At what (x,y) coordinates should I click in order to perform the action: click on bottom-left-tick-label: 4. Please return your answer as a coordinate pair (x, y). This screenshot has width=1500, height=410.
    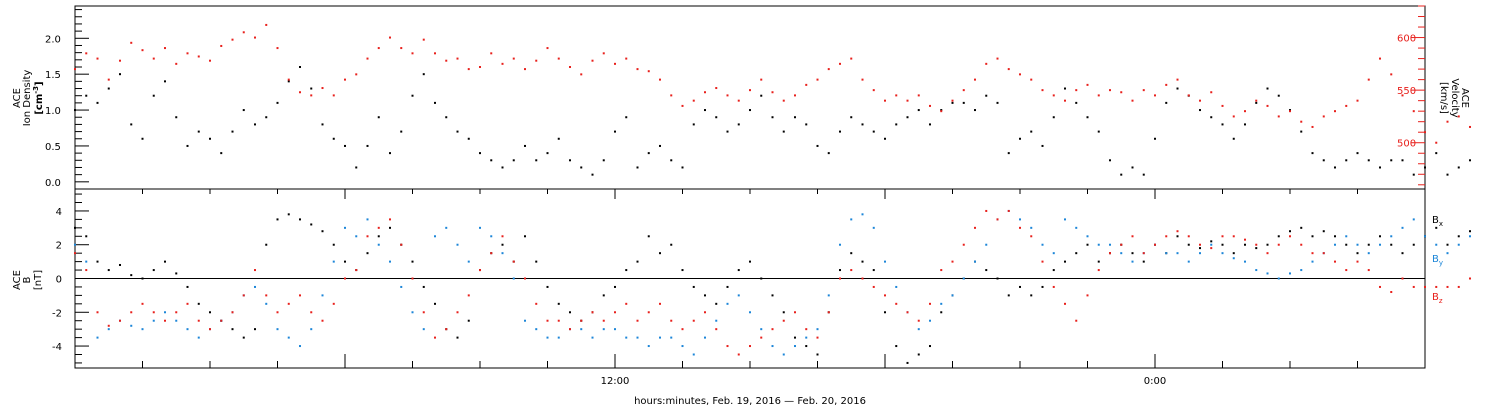
    Looking at the image, I should click on (59, 212).